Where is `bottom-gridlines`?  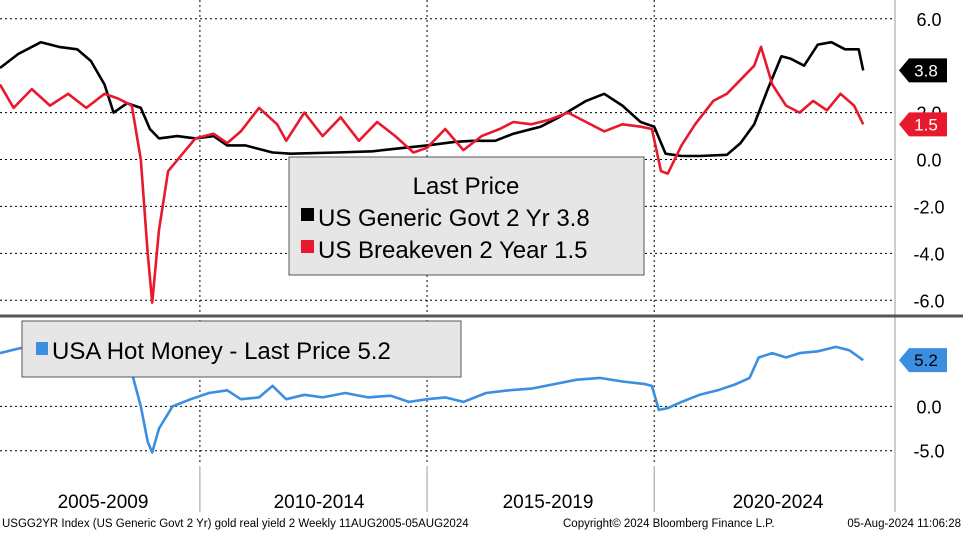 bottom-gridlines is located at coordinates (447, 428).